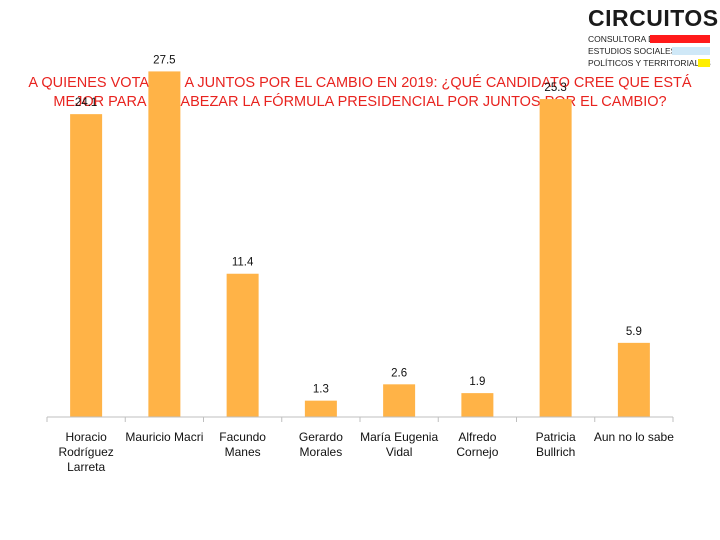 The height and width of the screenshot is (540, 720). Describe the element at coordinates (242, 437) in the screenshot. I see `x-tick-label: Facundo` at that location.